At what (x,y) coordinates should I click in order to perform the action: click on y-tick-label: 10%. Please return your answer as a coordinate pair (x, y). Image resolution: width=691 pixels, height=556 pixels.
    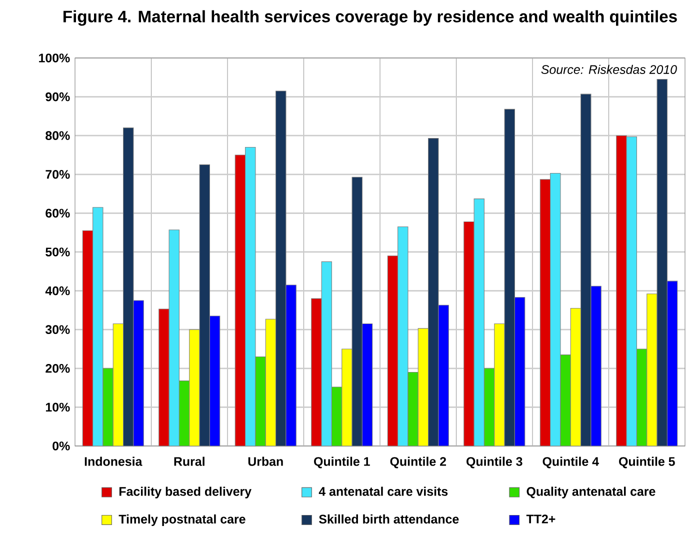
    Looking at the image, I should click on (58, 407).